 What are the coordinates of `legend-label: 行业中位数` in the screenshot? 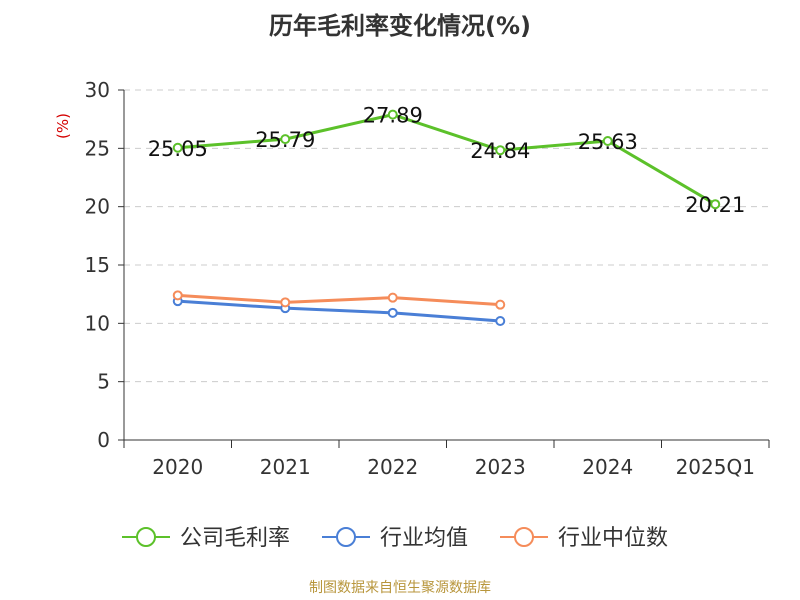 It's located at (613, 538).